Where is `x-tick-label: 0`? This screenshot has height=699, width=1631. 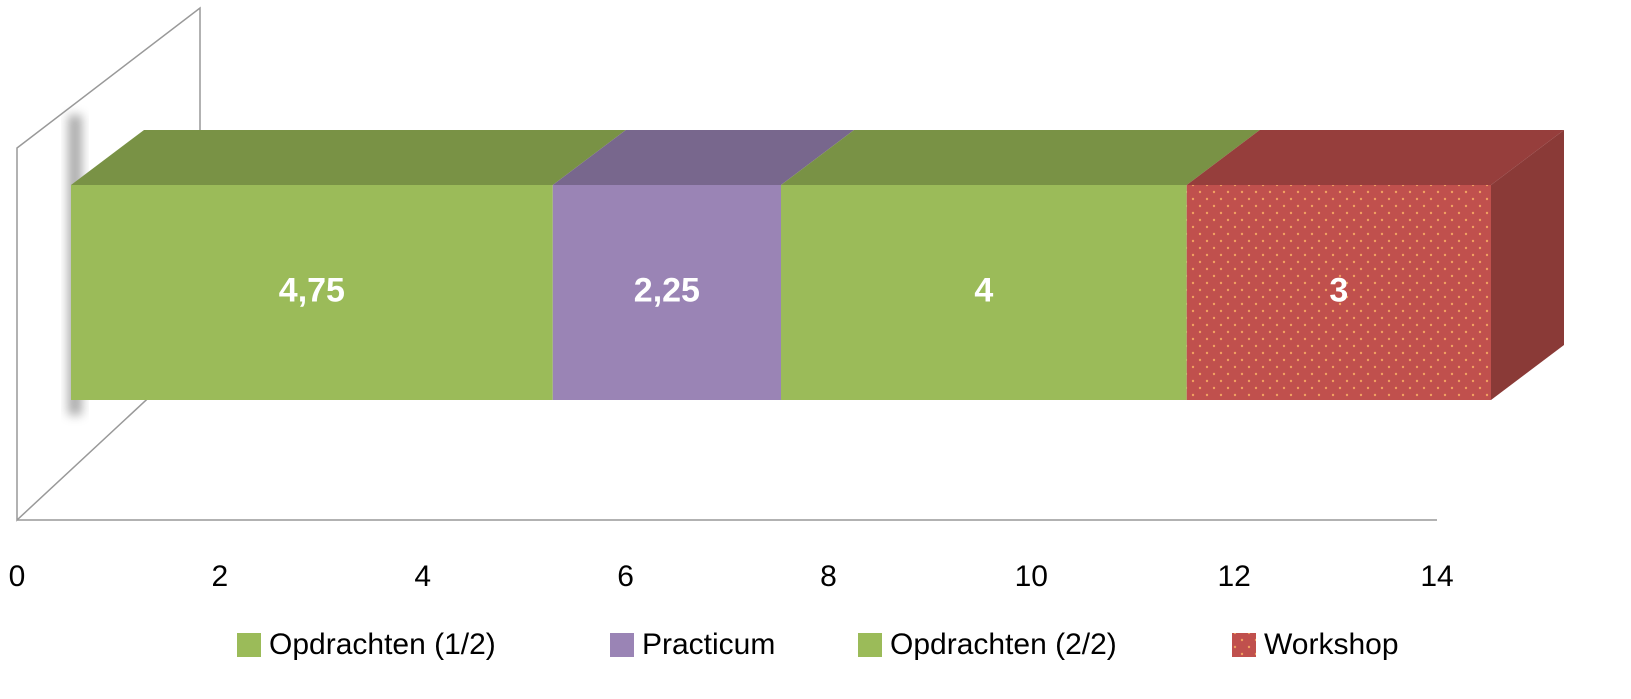
x-tick-label: 0 is located at coordinates (17, 576).